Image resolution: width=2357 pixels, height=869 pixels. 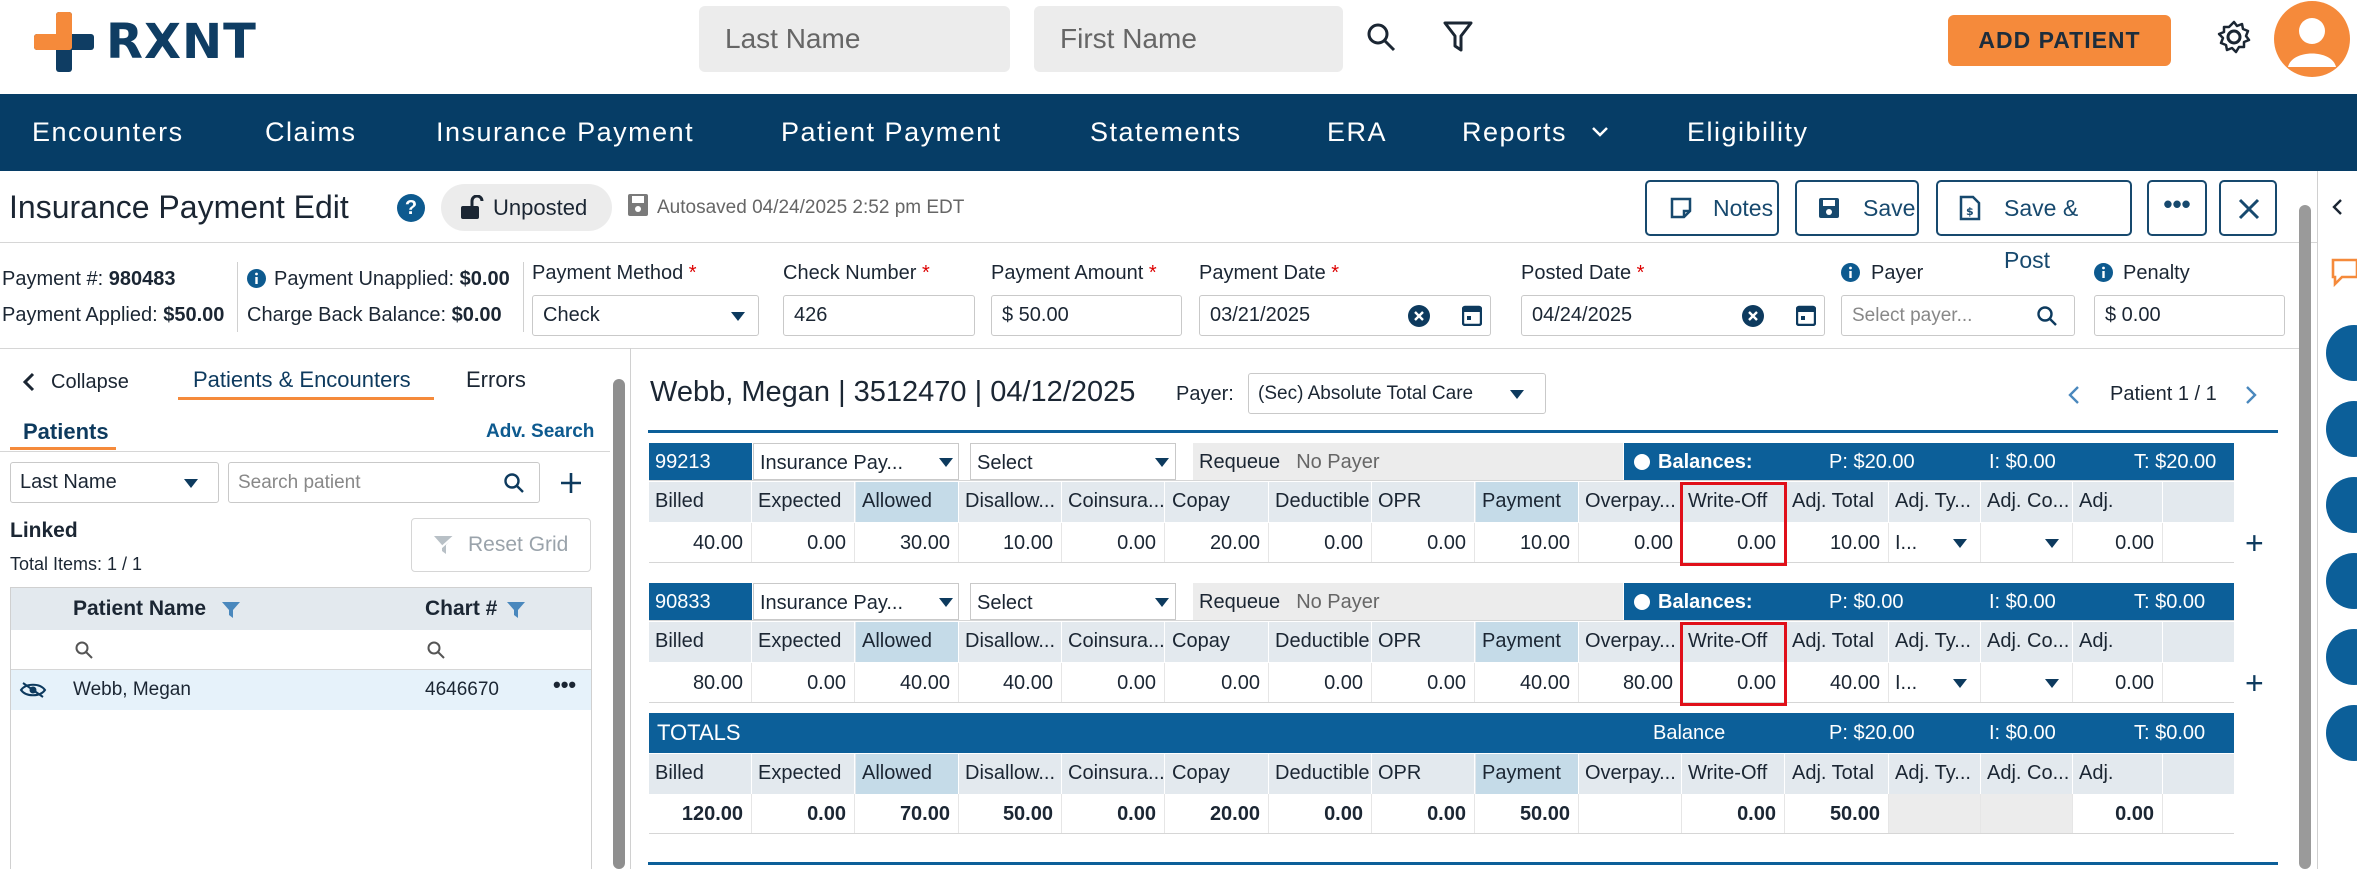 What do you see at coordinates (29, 382) in the screenshot?
I see `chevron-left-icon` at bounding box center [29, 382].